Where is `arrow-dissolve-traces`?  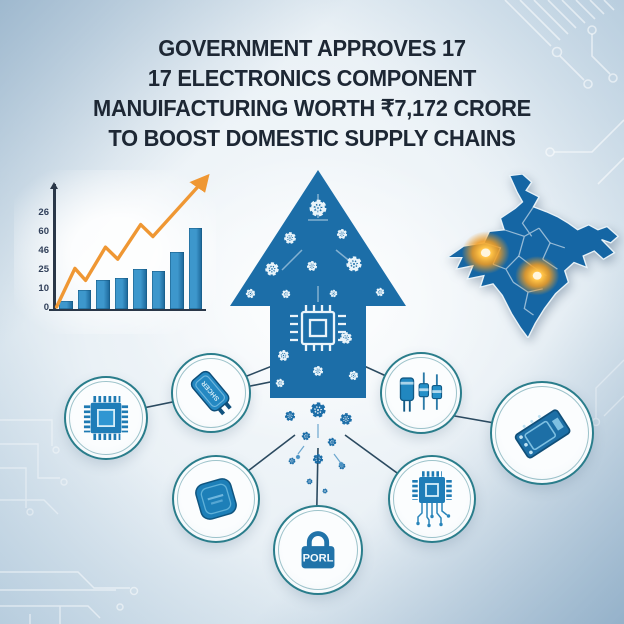 arrow-dissolve-traces is located at coordinates (319, 445).